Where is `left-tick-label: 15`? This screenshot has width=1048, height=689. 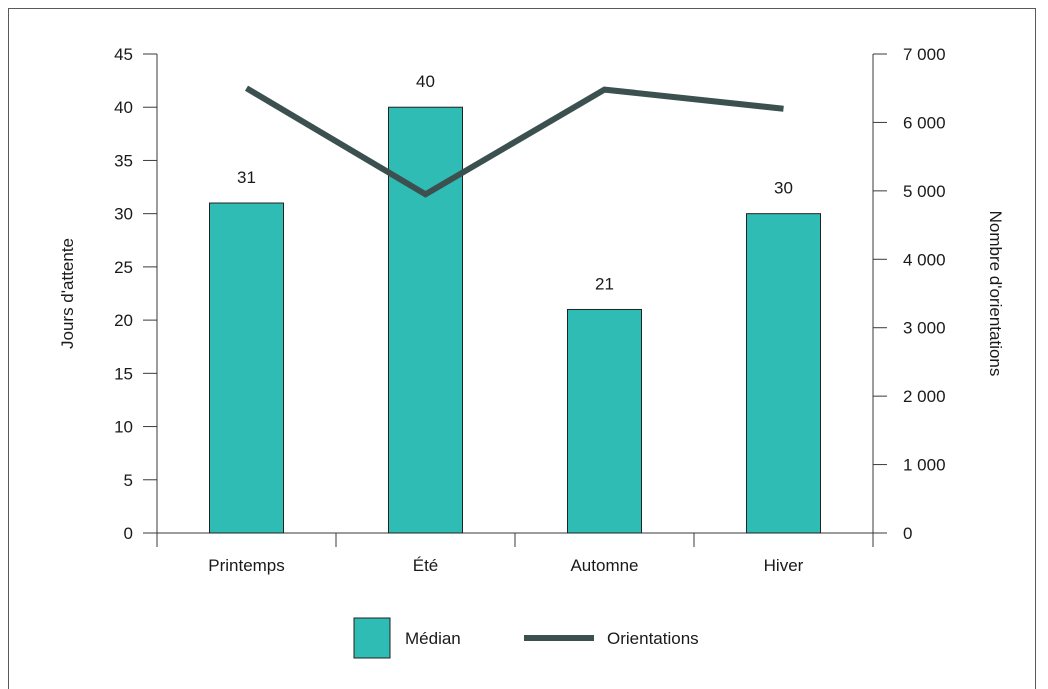 left-tick-label: 15 is located at coordinates (123, 373).